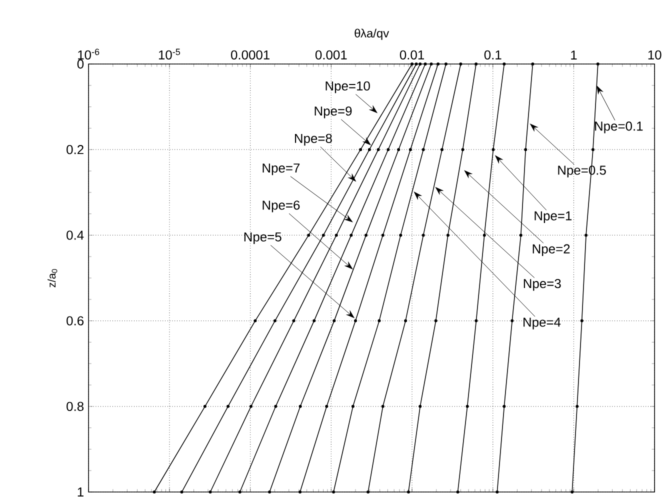  Describe the element at coordinates (574, 55) in the screenshot. I see `x-tick-label: 1` at that location.